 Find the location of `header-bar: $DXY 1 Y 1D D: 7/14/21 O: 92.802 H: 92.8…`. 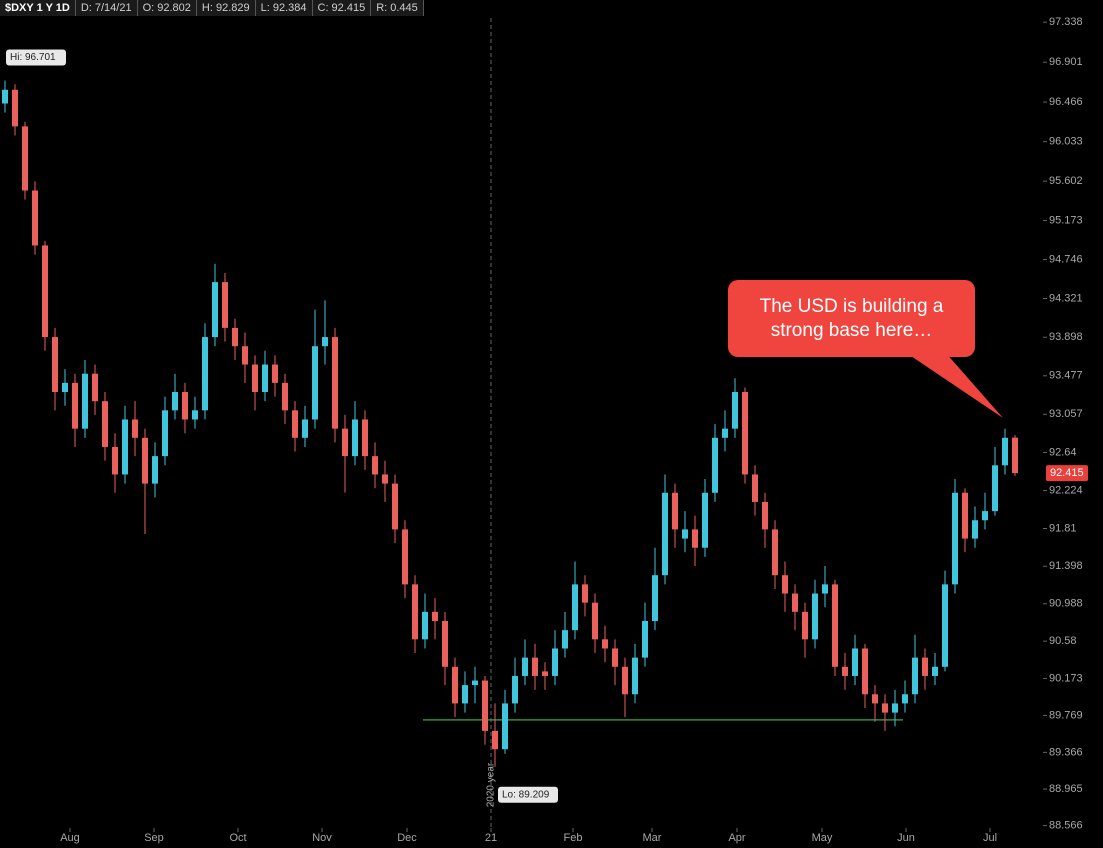

header-bar: $DXY 1 Y 1D D: 7/14/21 O: 92.802 H: 92.8… is located at coordinates (212, 8).